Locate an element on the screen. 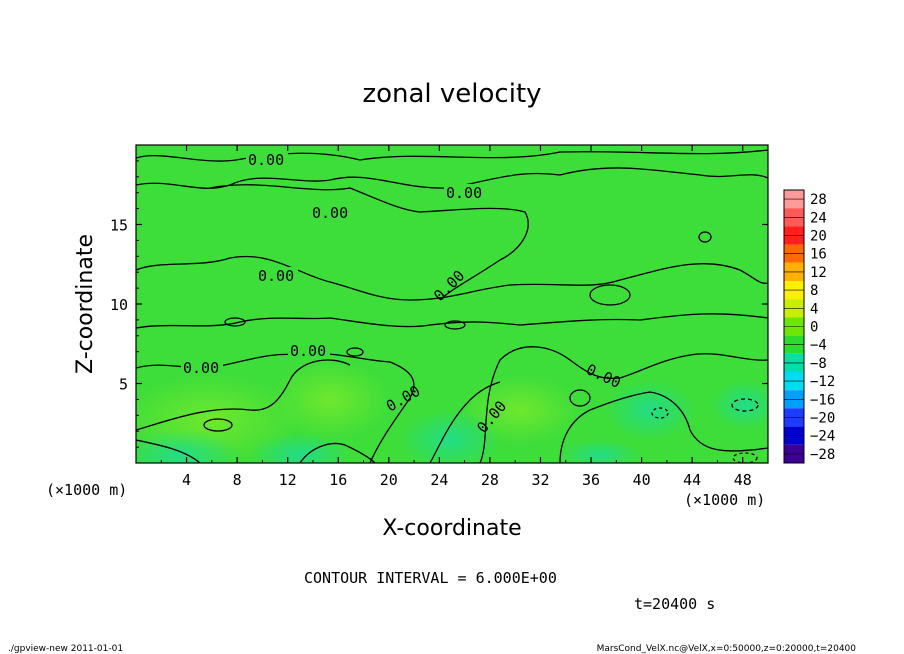 The height and width of the screenshot is (654, 904). x-tick-label: 16 is located at coordinates (338, 480).